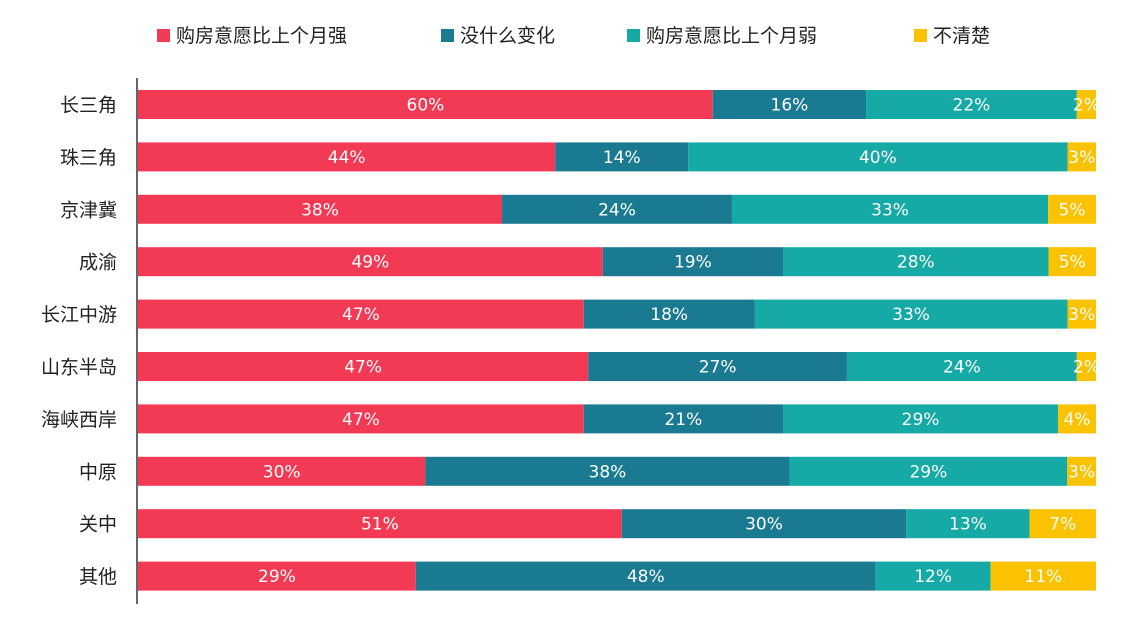 This screenshot has height=630, width=1130. What do you see at coordinates (507, 36) in the screenshot?
I see `legend-label: 没什么变化` at bounding box center [507, 36].